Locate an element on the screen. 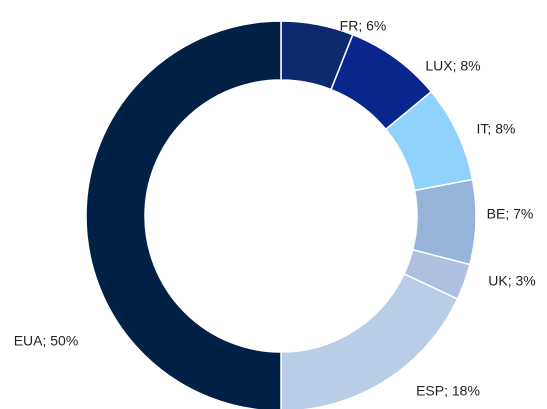  slice-label: ESP; 18% is located at coordinates (448, 391).